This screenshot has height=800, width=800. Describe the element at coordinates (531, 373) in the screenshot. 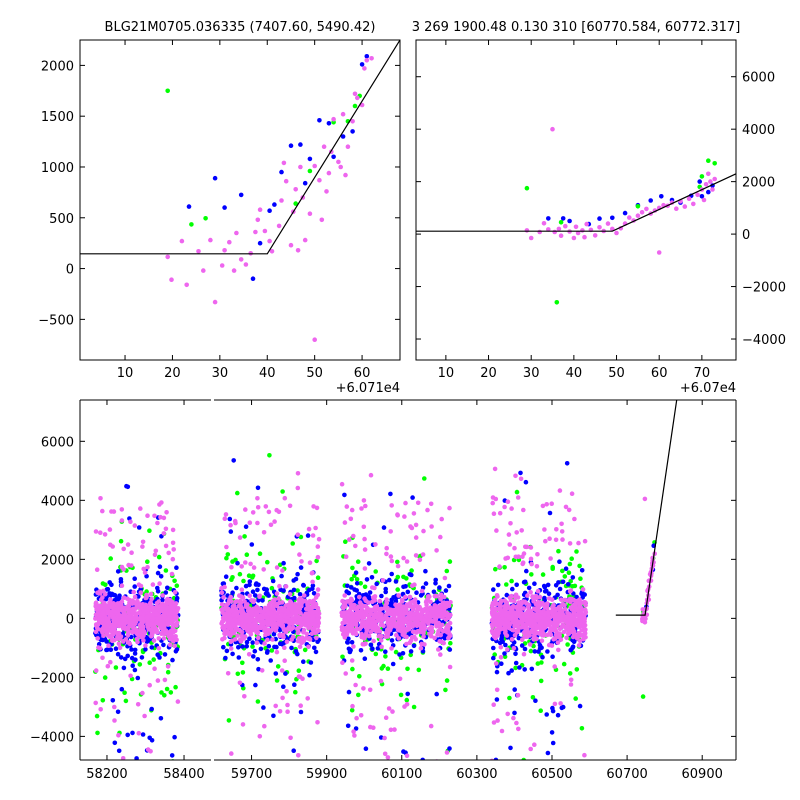

I see `x-tick-label: 30` at that location.